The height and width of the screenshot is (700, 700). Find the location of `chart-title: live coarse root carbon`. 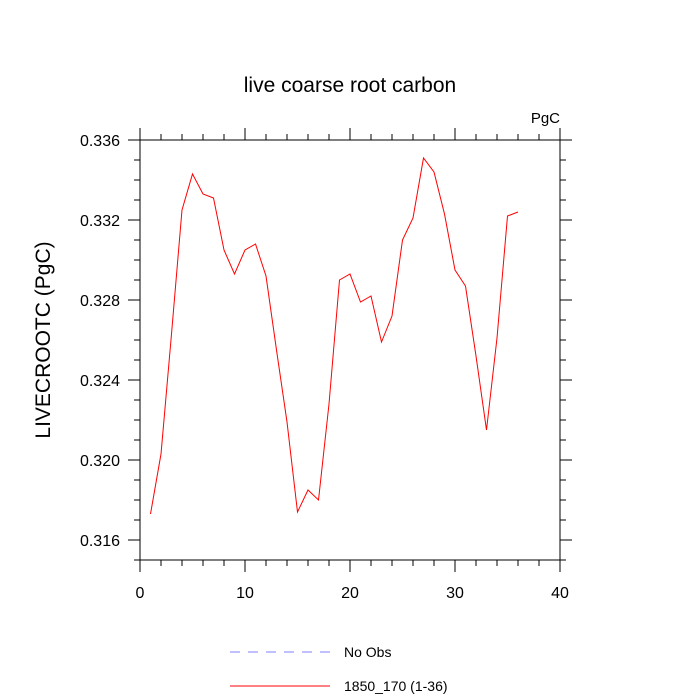

chart-title: live coarse root carbon is located at coordinates (350, 85).